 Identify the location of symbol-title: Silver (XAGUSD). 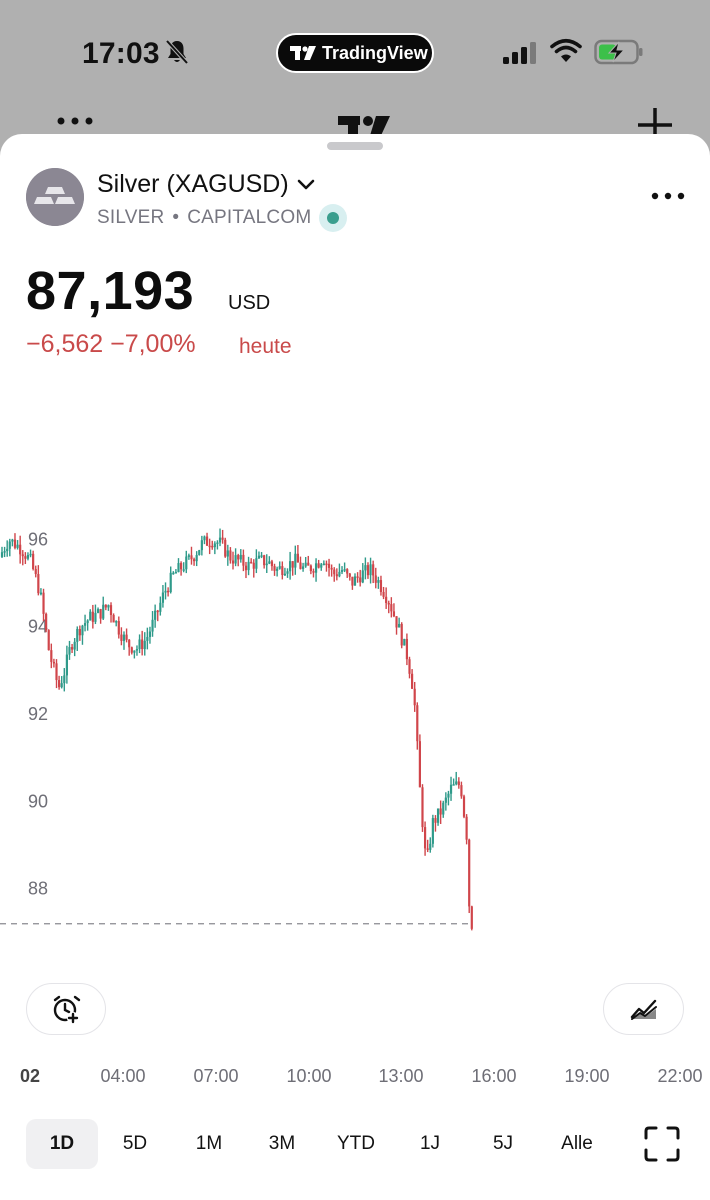
(206, 184).